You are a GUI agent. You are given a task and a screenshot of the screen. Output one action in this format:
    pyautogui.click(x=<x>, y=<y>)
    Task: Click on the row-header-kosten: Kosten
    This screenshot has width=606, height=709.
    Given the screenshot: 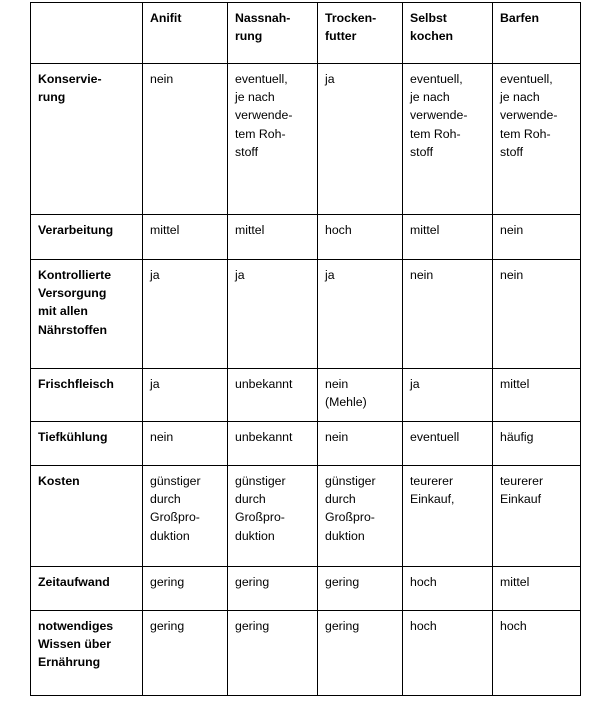 What is the action you would take?
    pyautogui.click(x=86, y=516)
    